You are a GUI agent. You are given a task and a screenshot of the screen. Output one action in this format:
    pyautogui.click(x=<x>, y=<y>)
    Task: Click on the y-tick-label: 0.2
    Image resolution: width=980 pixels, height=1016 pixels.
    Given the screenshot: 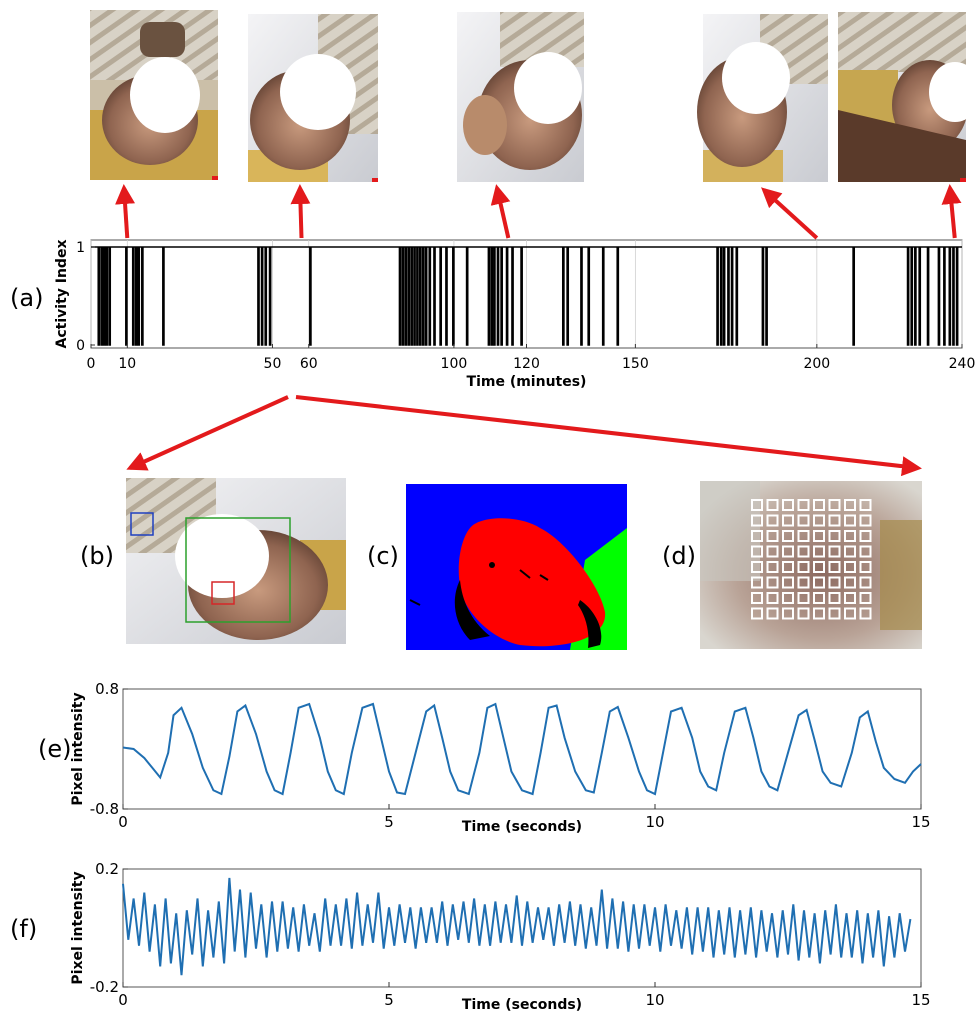 What is the action you would take?
    pyautogui.click(x=107, y=869)
    